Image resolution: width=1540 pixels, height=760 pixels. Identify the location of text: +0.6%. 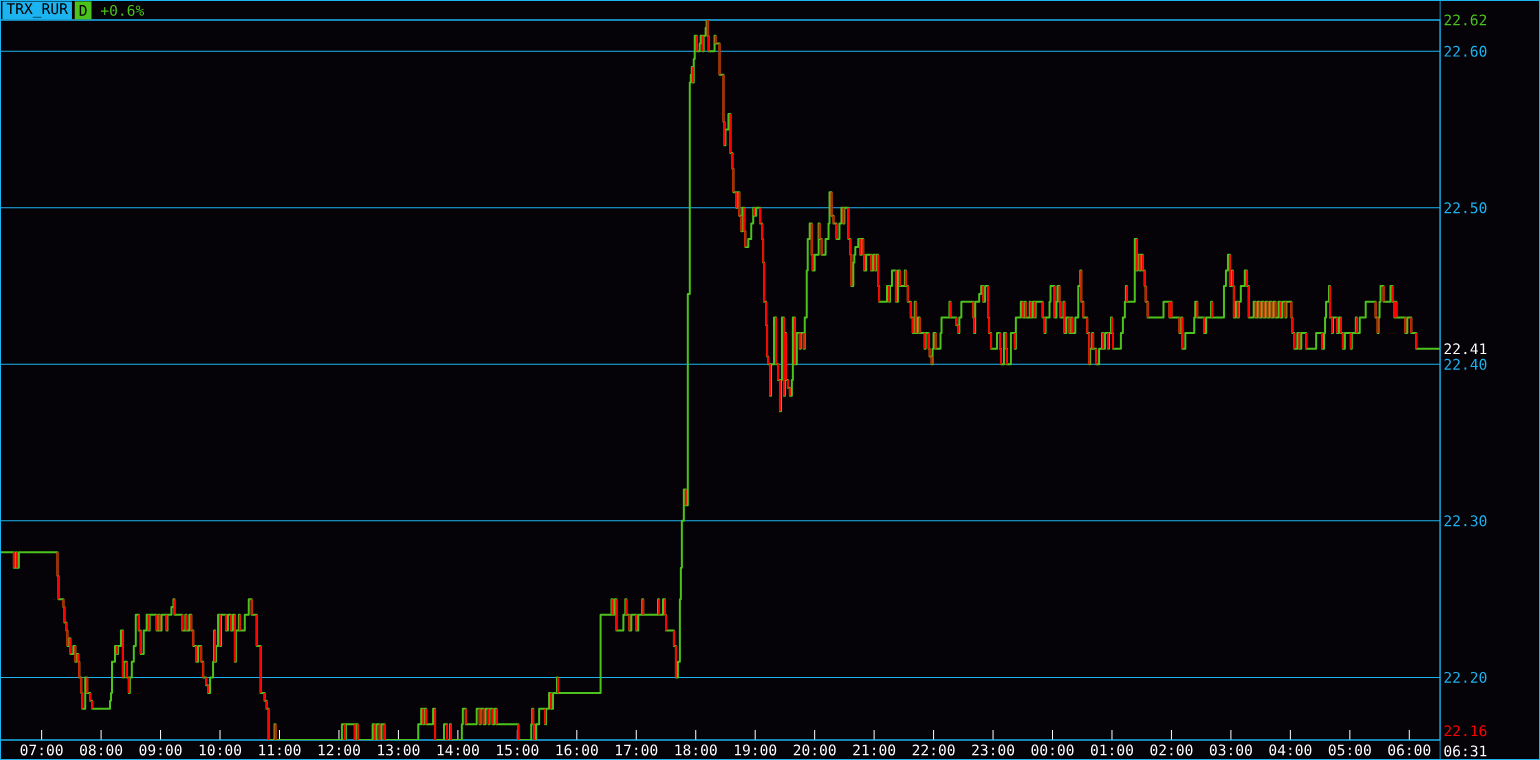
(122, 10).